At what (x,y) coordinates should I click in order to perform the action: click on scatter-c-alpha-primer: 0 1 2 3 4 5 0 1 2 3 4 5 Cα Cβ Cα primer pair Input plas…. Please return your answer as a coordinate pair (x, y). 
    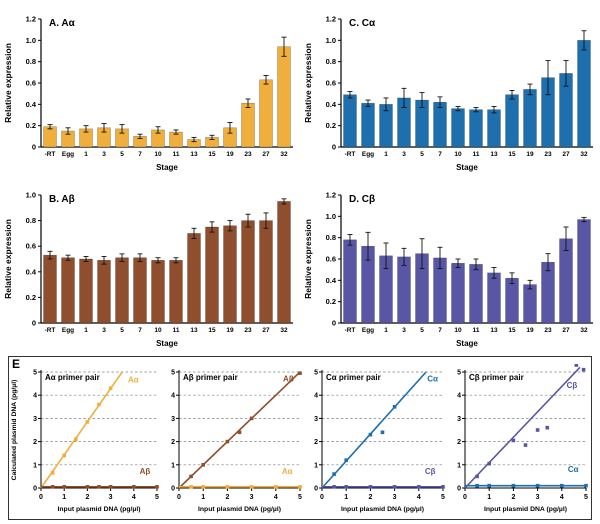
    Looking at the image, I should click on (379, 442).